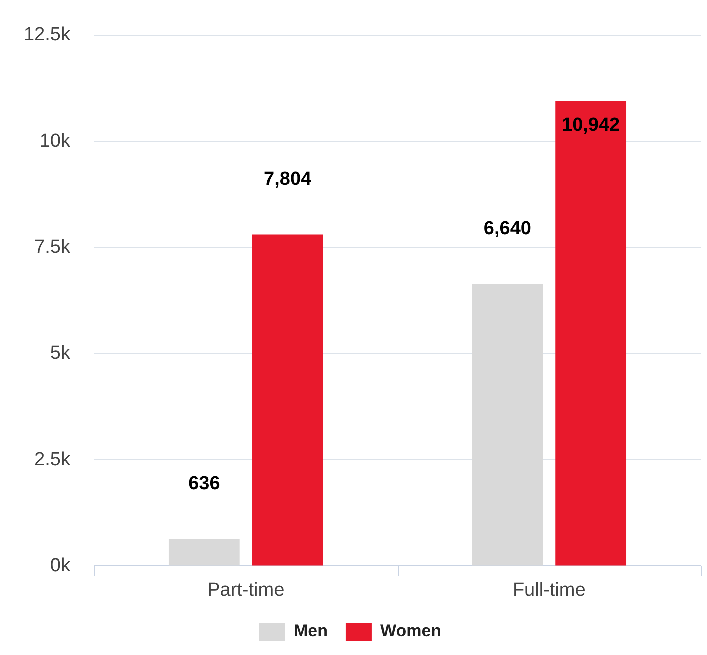 The height and width of the screenshot is (655, 707). What do you see at coordinates (55, 141) in the screenshot?
I see `y-tick-label: 10k` at bounding box center [55, 141].